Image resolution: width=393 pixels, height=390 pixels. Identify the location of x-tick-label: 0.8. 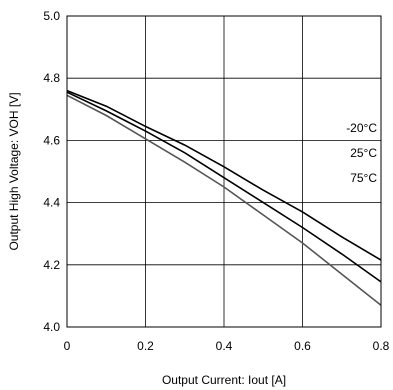
(381, 346).